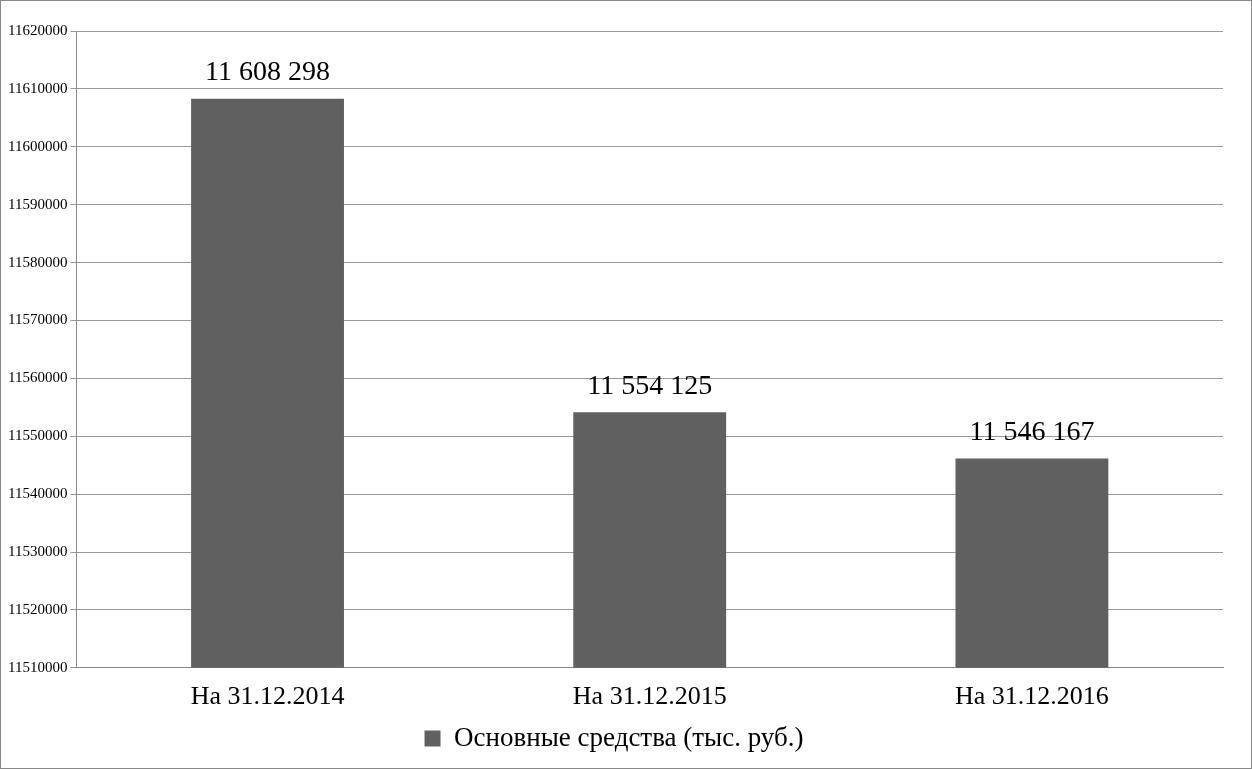 The height and width of the screenshot is (769, 1252). I want to click on x-tick-label: На 31.12.2016, so click(1031, 696).